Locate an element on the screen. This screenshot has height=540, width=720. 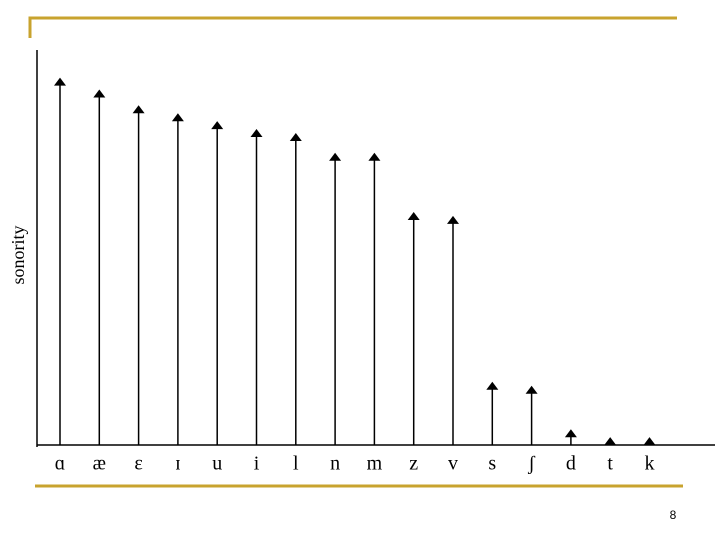
x-tick-label: ɪ is located at coordinates (178, 464).